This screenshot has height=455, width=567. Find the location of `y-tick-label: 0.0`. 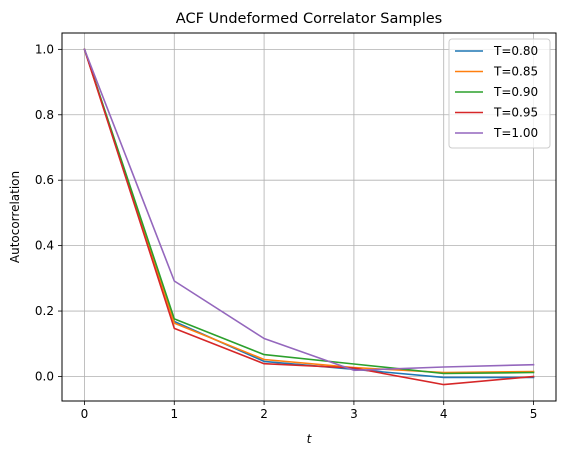

y-tick-label: 0.0 is located at coordinates (44, 376).